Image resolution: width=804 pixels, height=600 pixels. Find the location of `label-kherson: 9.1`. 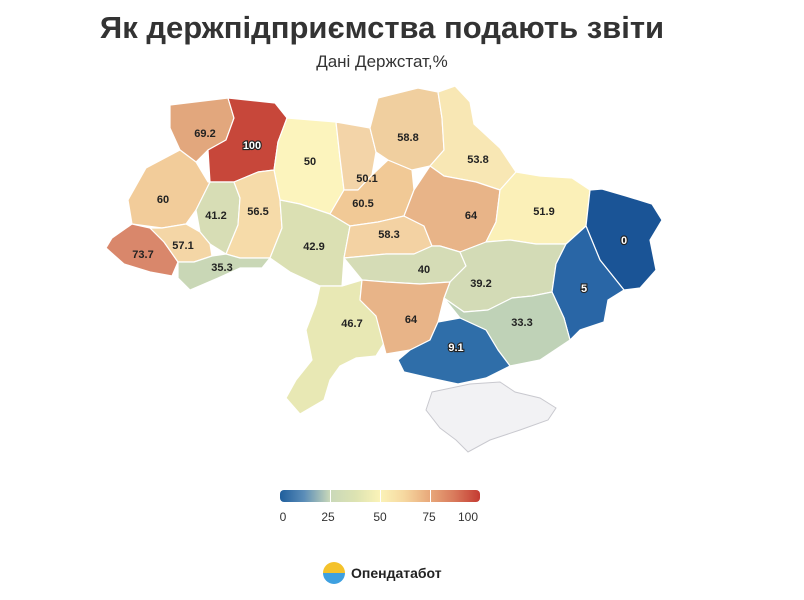

label-kherson: 9.1 is located at coordinates (455, 348).